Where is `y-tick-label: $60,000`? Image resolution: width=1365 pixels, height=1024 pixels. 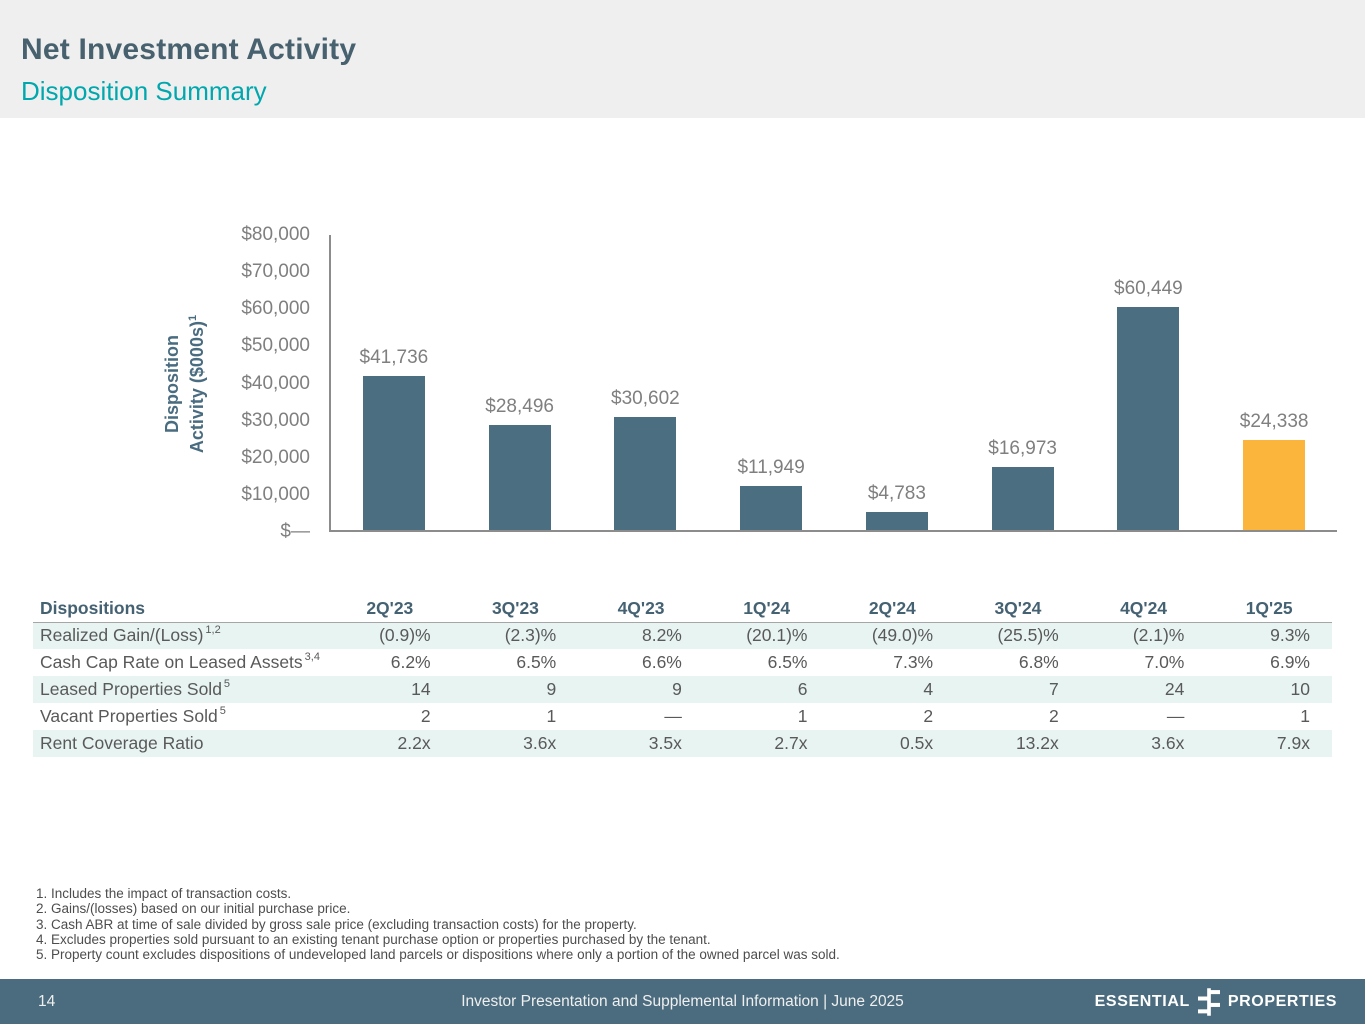
y-tick-label: $60,000 is located at coordinates (275, 309).